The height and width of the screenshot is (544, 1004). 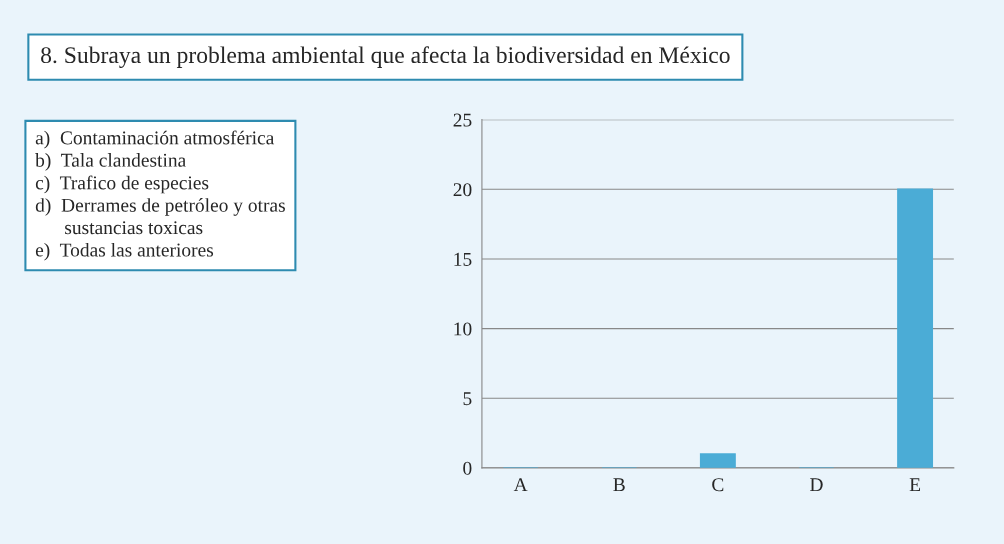 I want to click on y-tick-label: 10, so click(x=463, y=329).